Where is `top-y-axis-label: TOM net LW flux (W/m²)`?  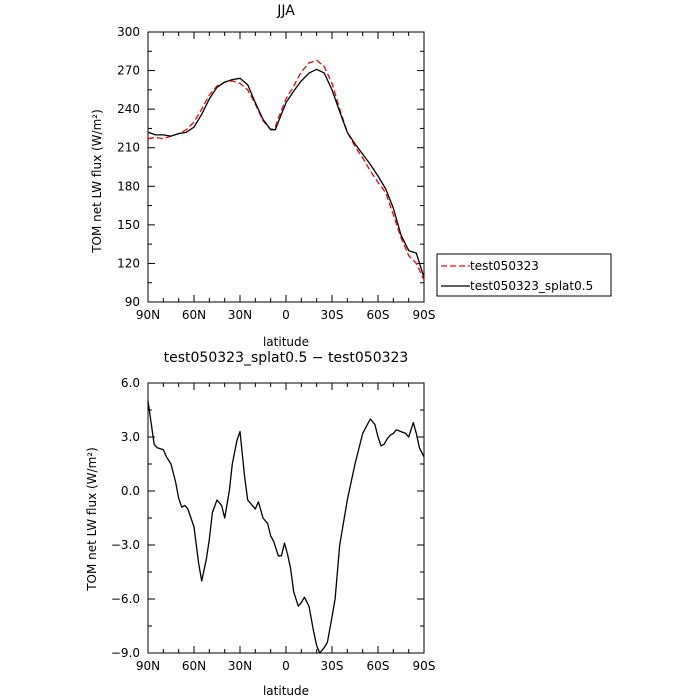
top-y-axis-label: TOM net LW flux (W/m²) is located at coordinates (97, 181).